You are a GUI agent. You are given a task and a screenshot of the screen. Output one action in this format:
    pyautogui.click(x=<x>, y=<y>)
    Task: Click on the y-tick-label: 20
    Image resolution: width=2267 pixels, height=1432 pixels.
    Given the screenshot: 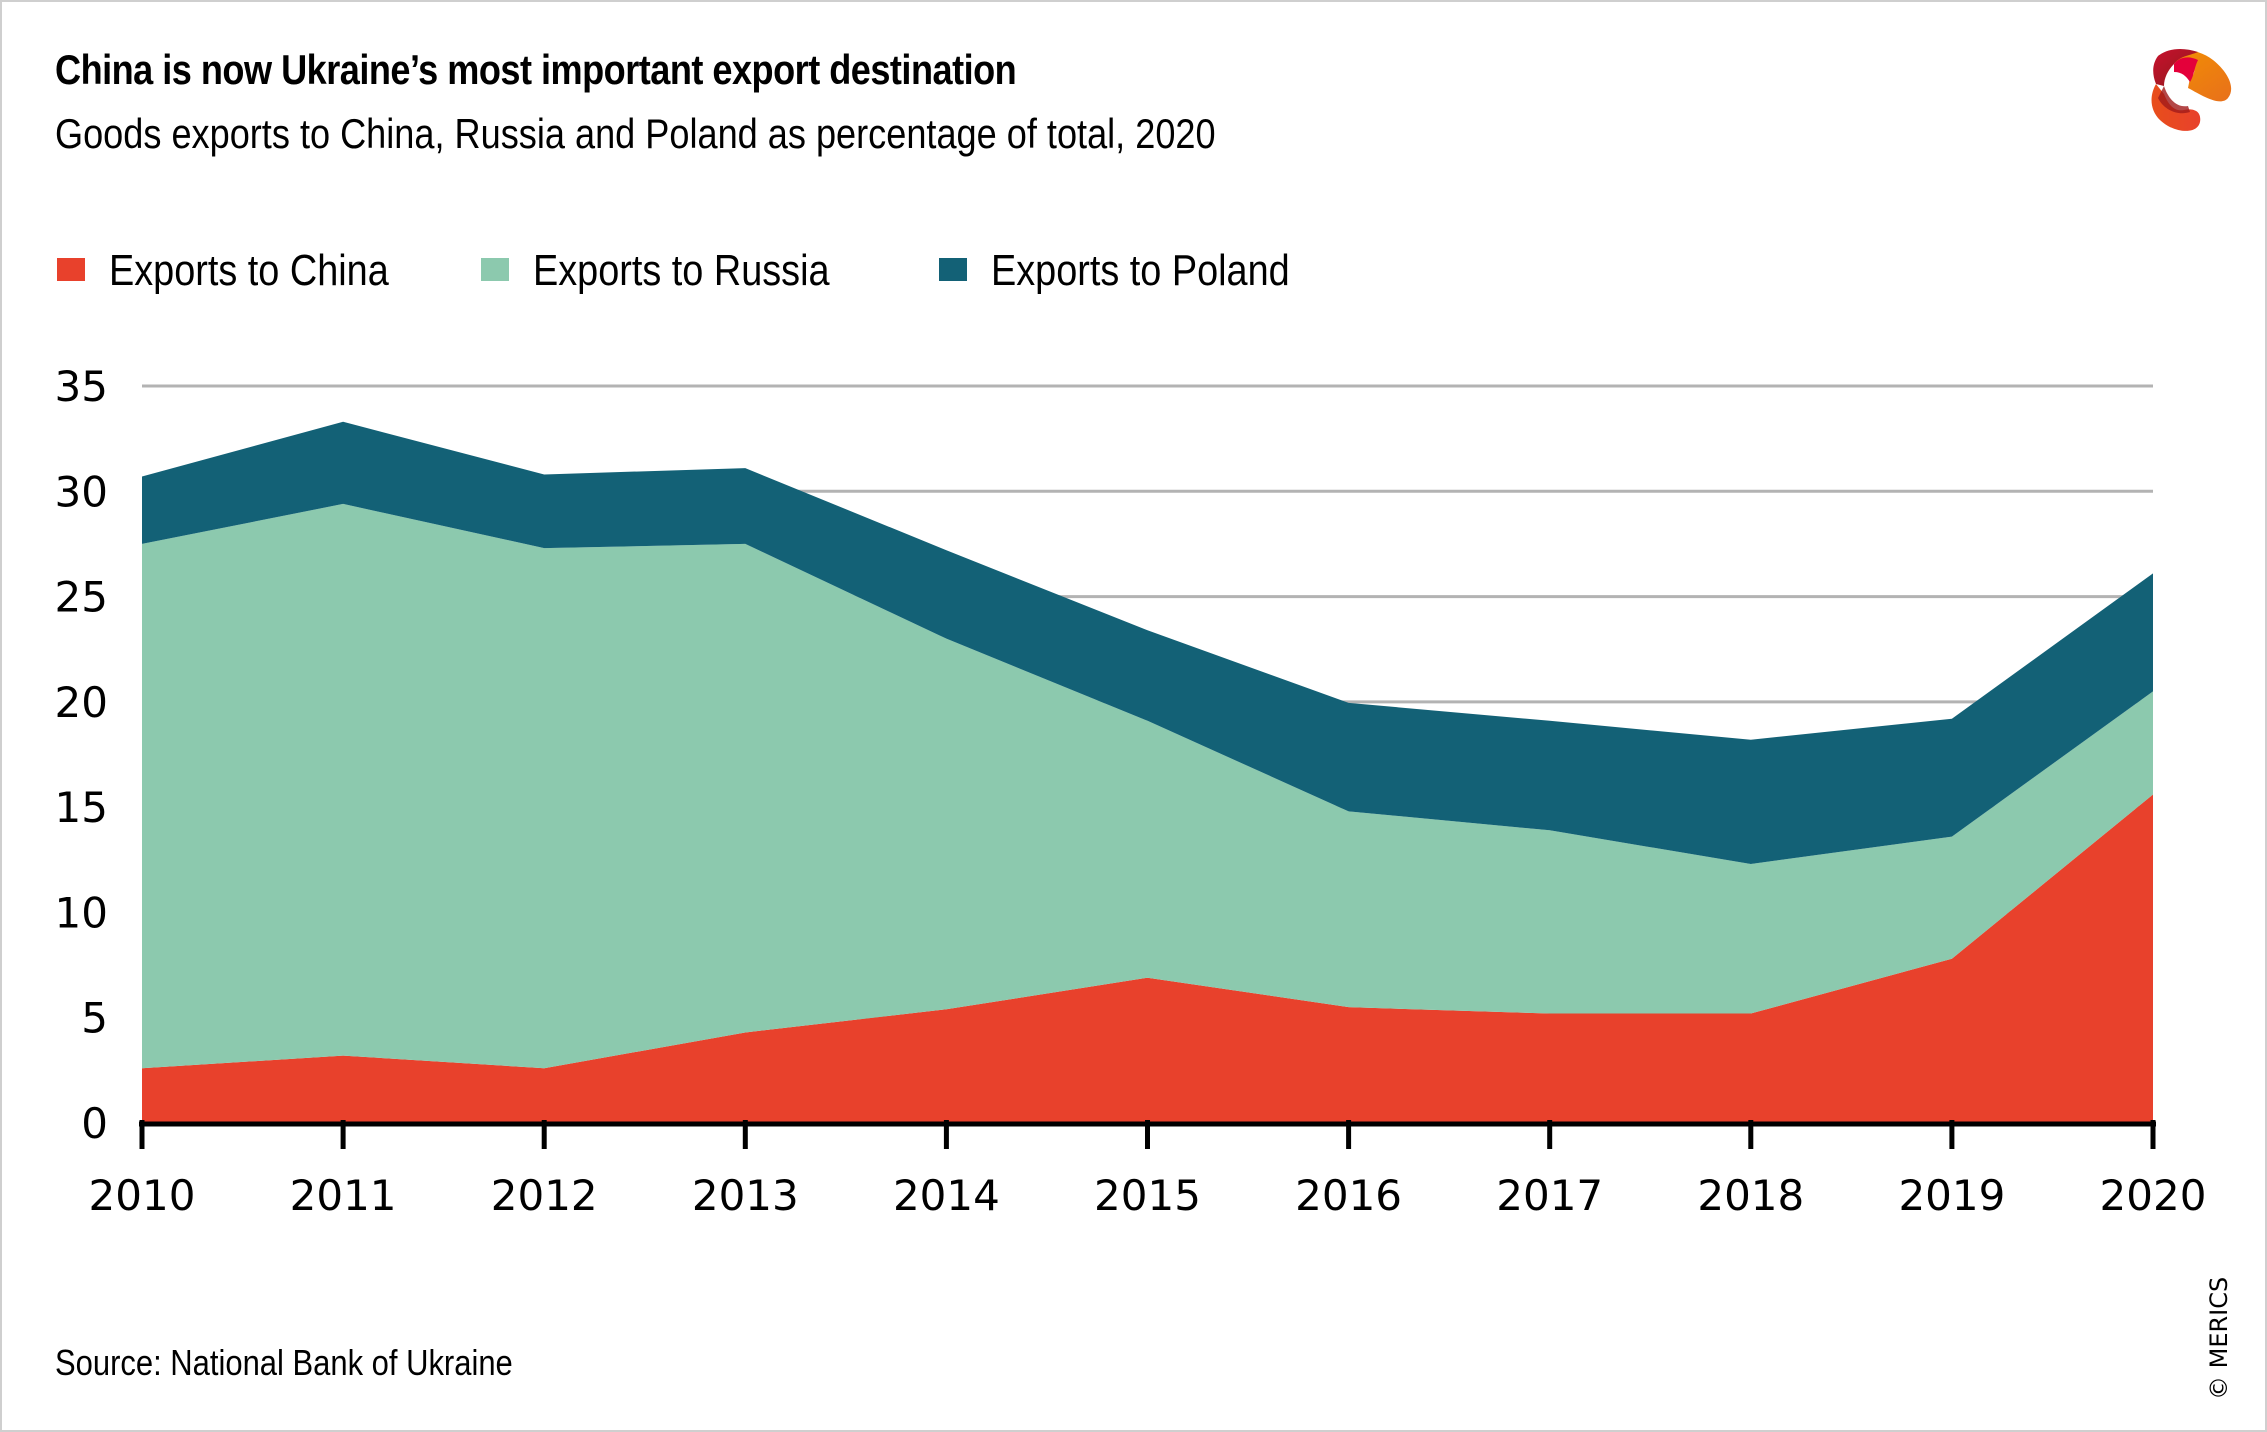 What is the action you would take?
    pyautogui.click(x=81, y=702)
    